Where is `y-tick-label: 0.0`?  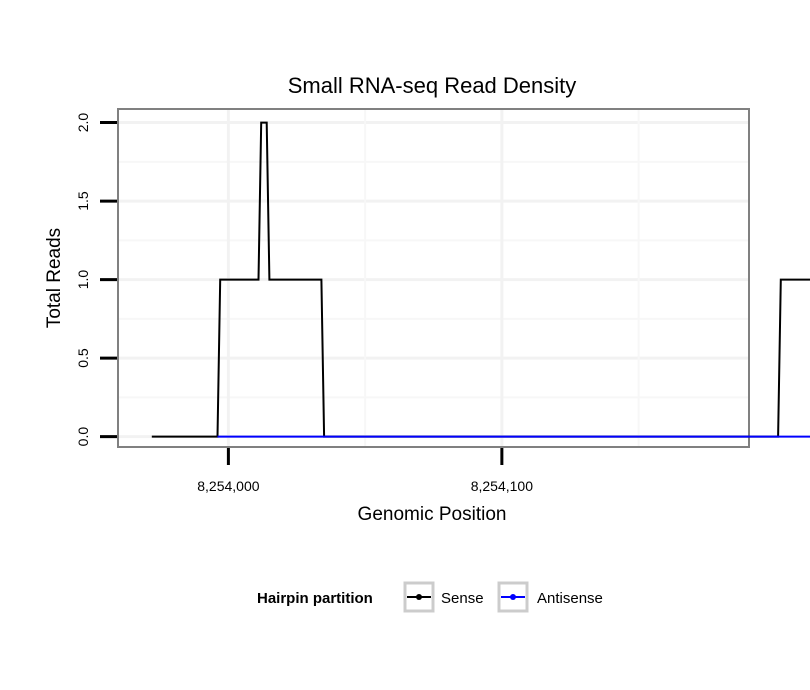
y-tick-label: 0.0 is located at coordinates (83, 437).